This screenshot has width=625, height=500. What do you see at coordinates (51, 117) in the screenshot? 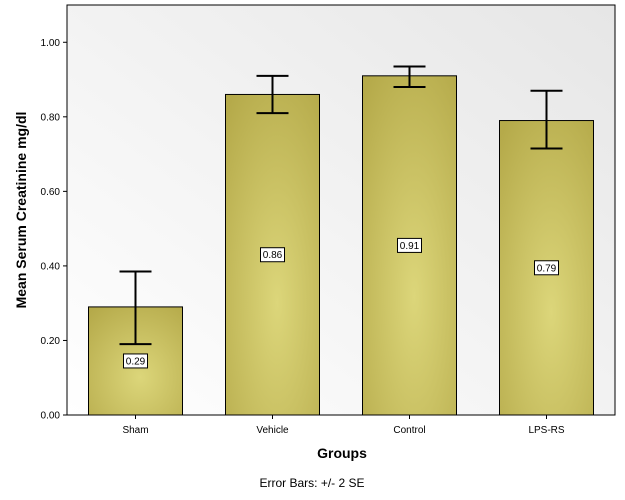
I see `y-tick-label: 0.80` at bounding box center [51, 117].